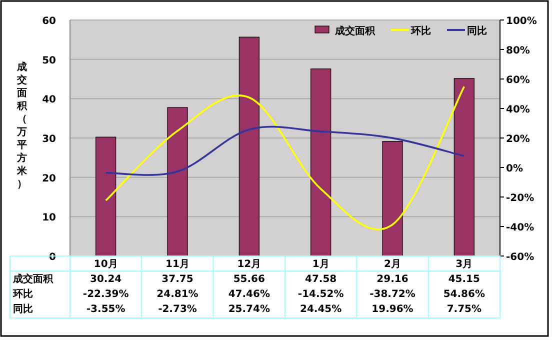  What do you see at coordinates (106, 309) in the screenshot?
I see `data-label: -3.55%` at bounding box center [106, 309].